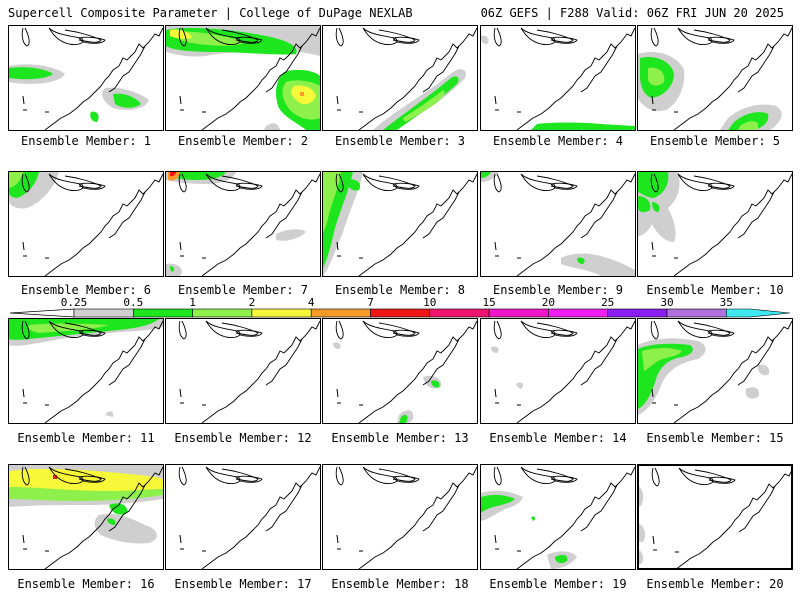 This screenshot has width=800, height=600. What do you see at coordinates (548, 302) in the screenshot?
I see `colorbar-tick-label: 20` at bounding box center [548, 302].